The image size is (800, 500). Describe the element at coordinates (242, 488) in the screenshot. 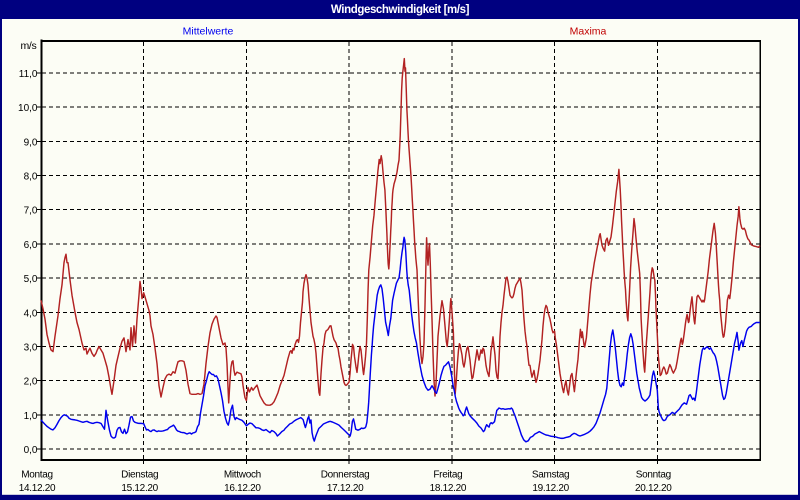

I see `svg-text: 16.12.20` at that location.